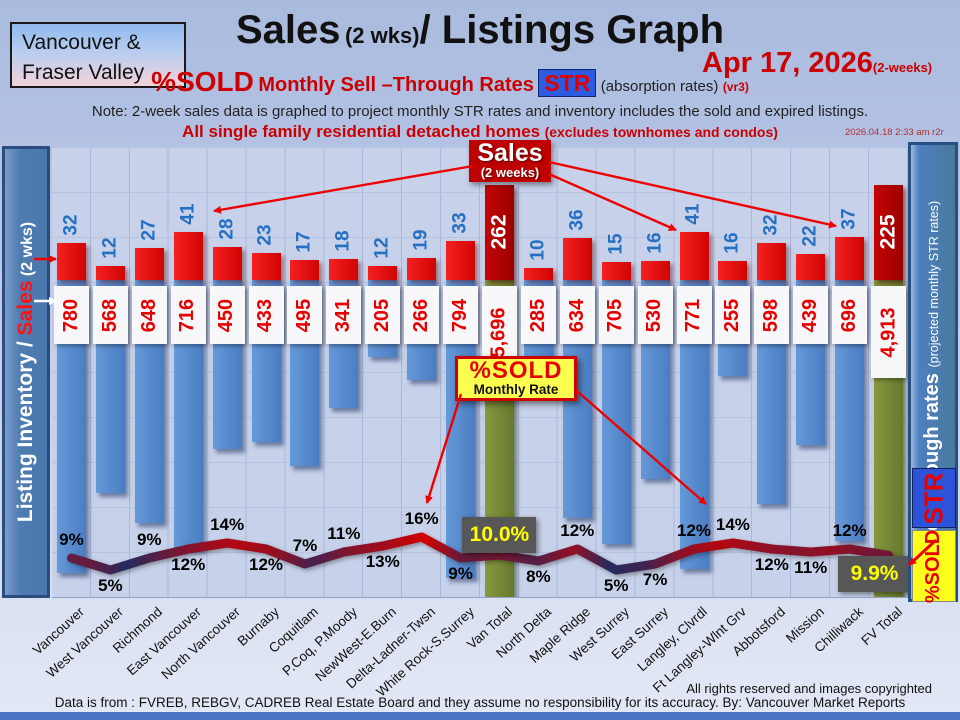  I want to click on left-axis-label: Listing Inventory / Sales (2 wks), so click(26, 372).